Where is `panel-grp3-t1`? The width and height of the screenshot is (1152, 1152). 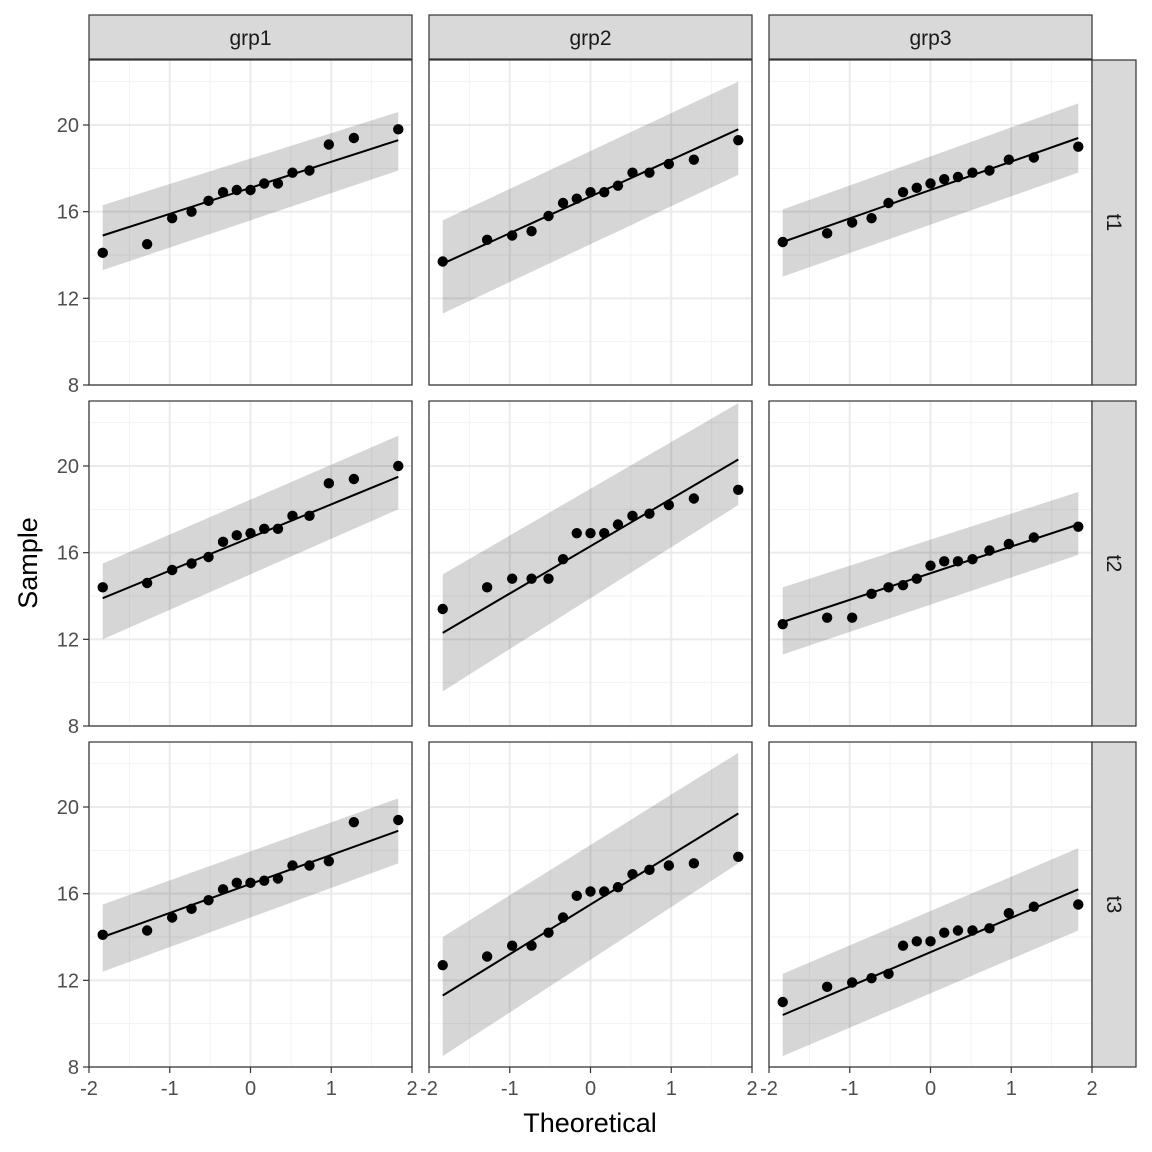
panel-grp3-t1 is located at coordinates (930, 222).